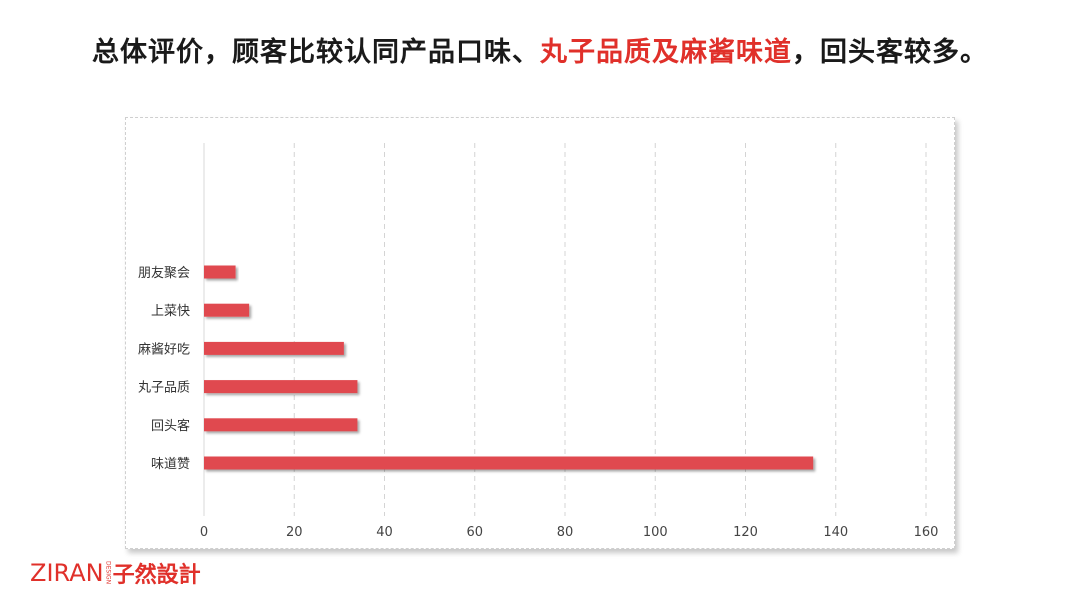  What do you see at coordinates (294, 532) in the screenshot?
I see `x-tick-label: 20` at bounding box center [294, 532].